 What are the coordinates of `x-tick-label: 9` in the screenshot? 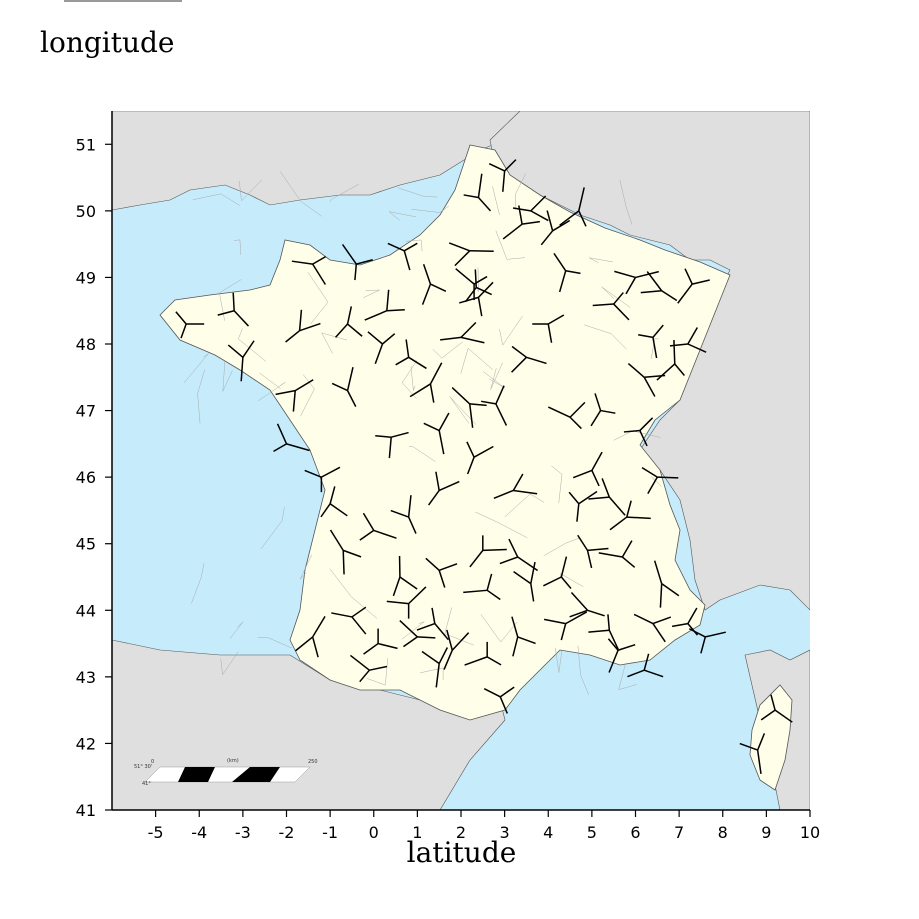 It's located at (766, 832).